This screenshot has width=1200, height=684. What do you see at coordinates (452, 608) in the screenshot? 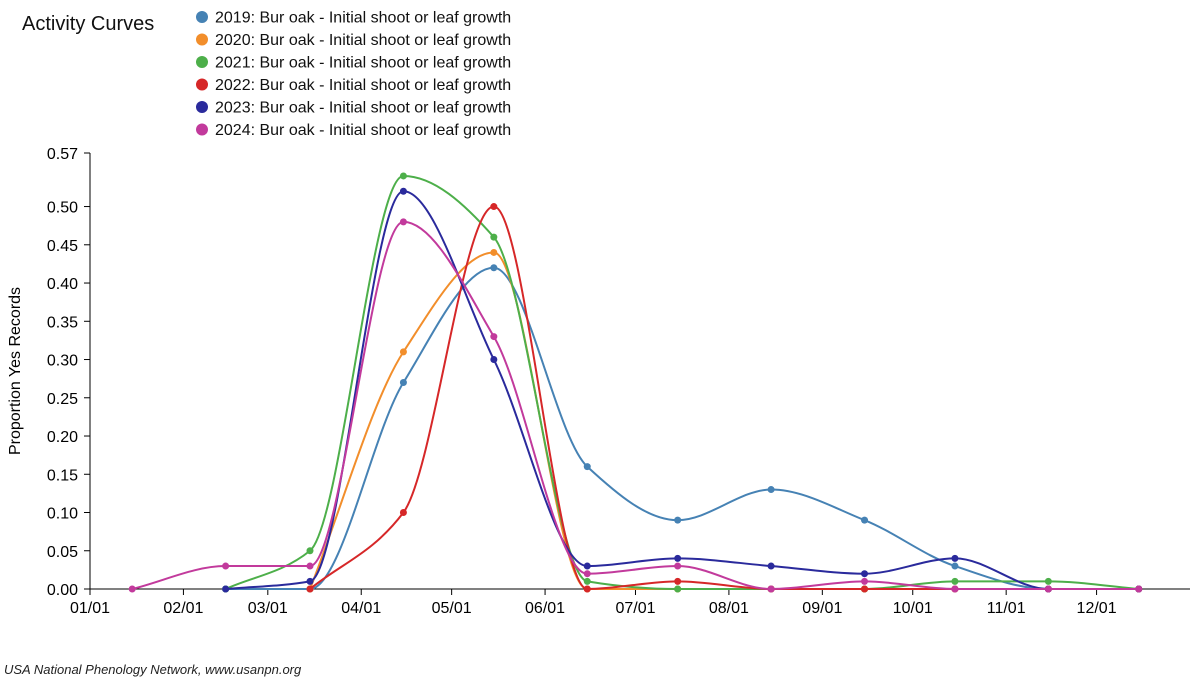
I see `x-tick-label: 05/01` at bounding box center [452, 608].